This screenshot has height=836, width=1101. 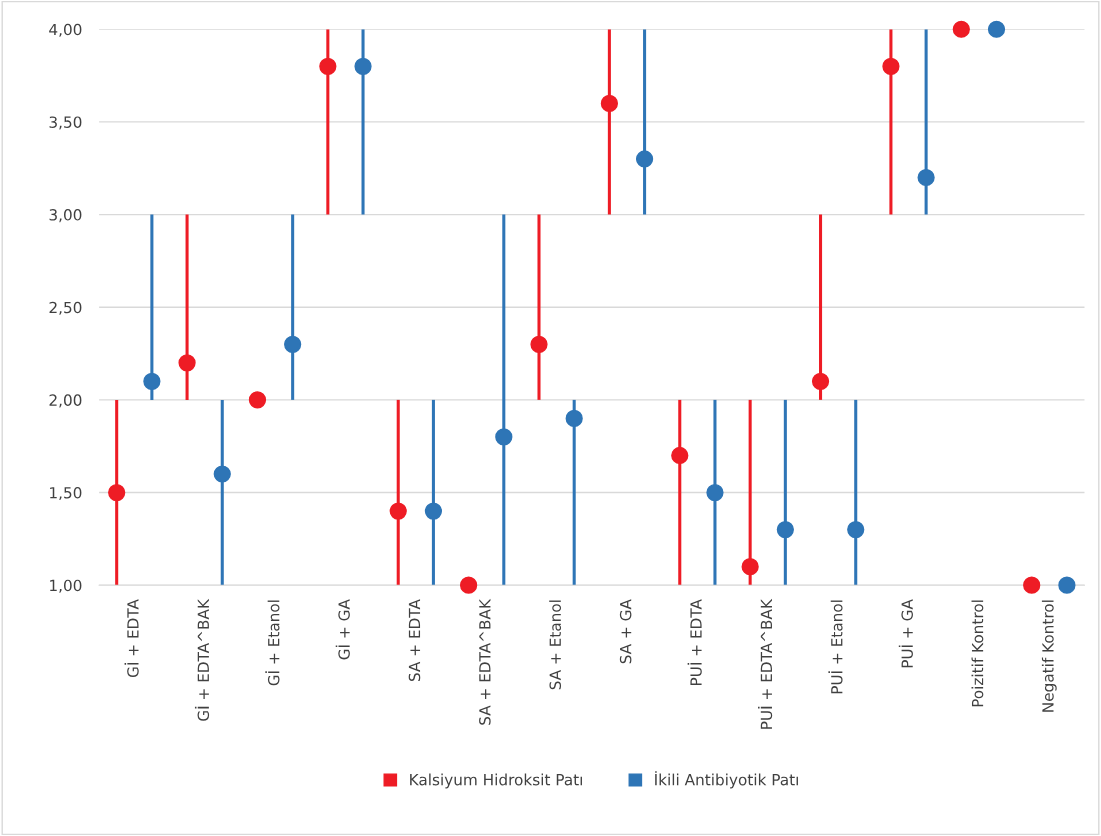 I want to click on y-tick-label: 4,00, so click(x=65, y=30).